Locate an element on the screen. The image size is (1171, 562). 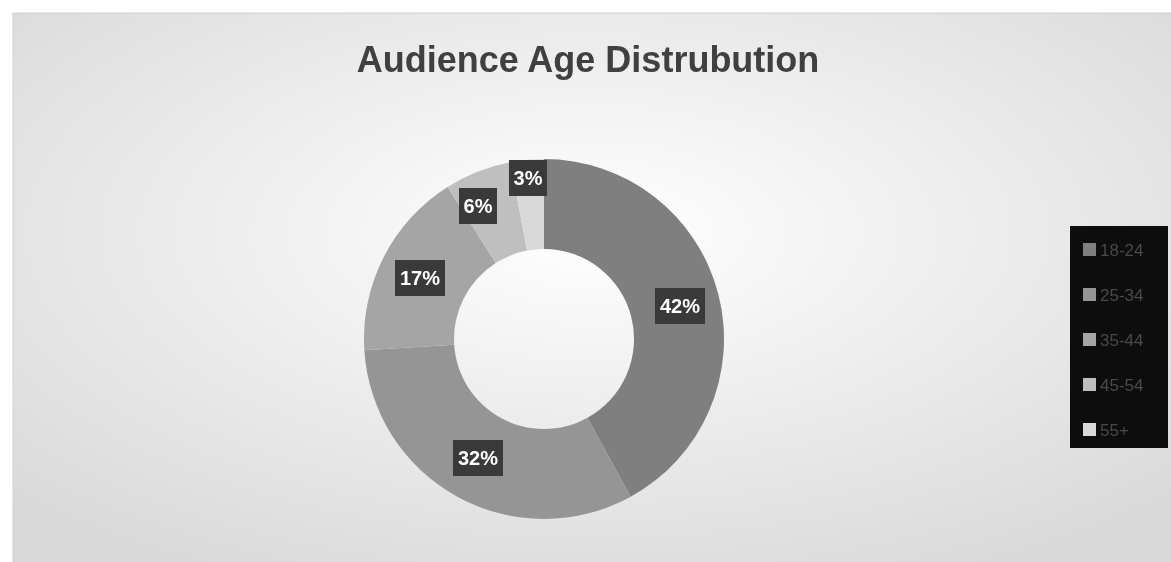
data-label: 6% is located at coordinates (478, 206).